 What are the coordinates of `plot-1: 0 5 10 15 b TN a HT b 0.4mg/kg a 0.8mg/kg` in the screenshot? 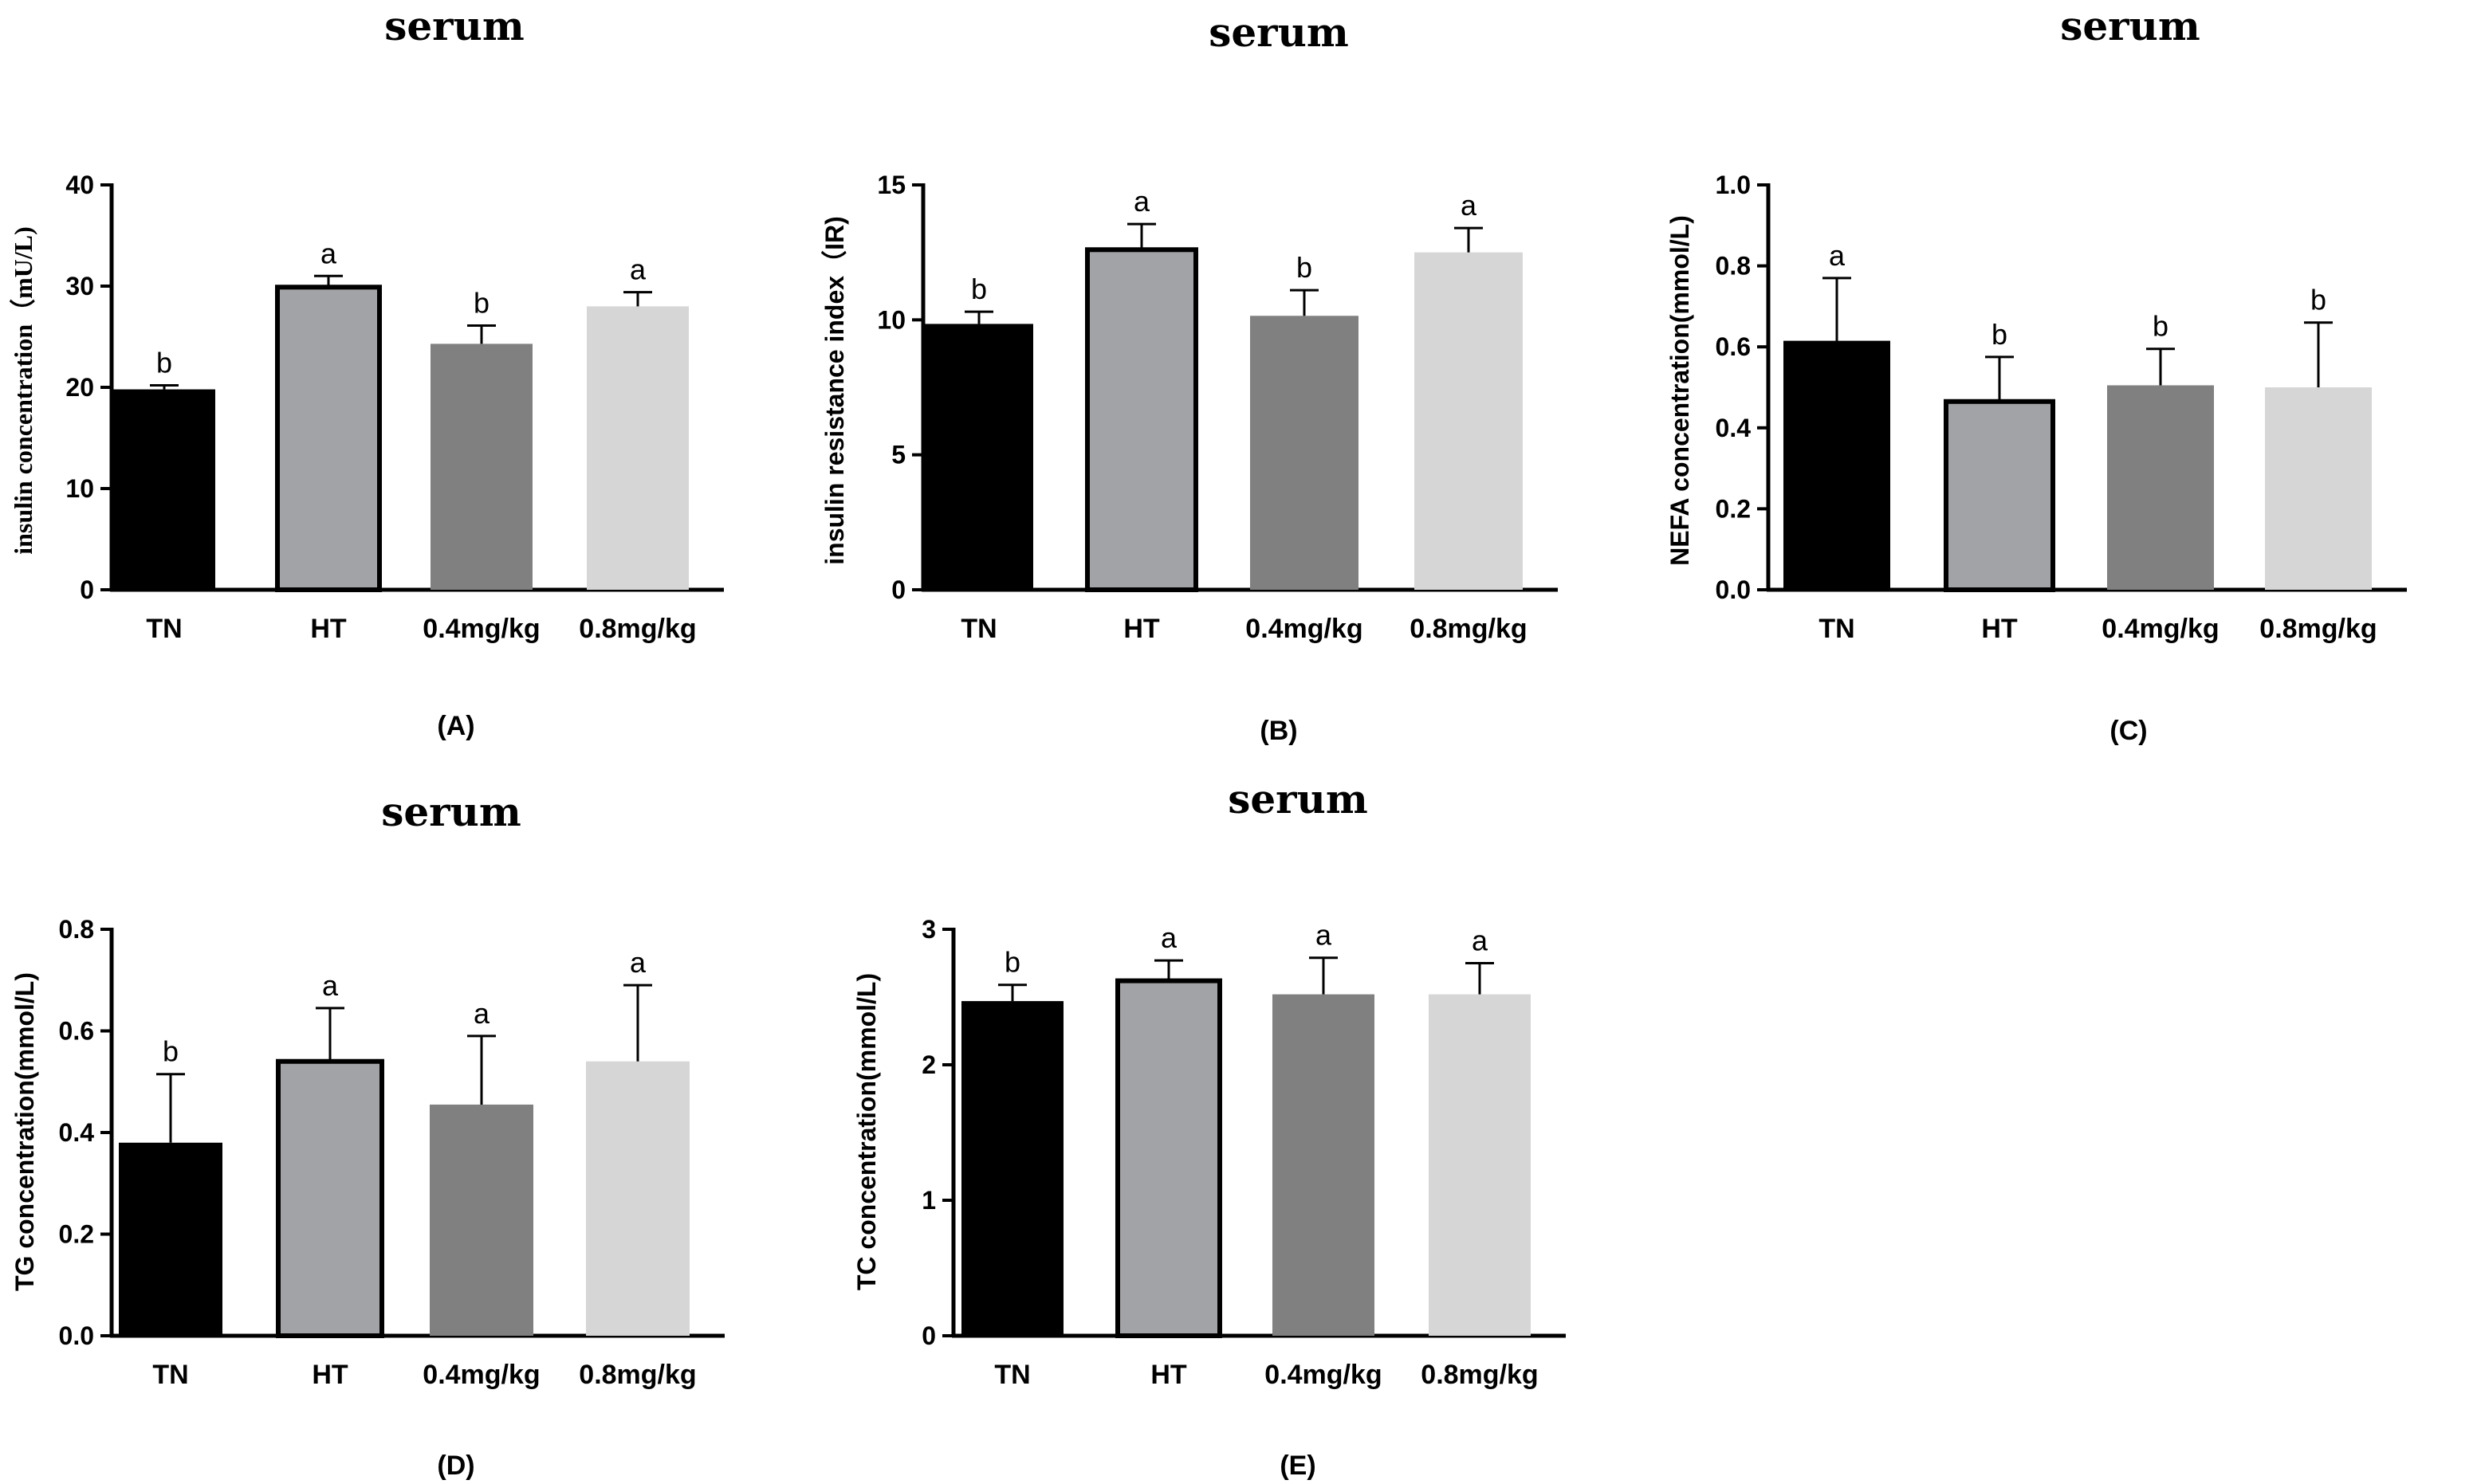 It's located at (1217, 407).